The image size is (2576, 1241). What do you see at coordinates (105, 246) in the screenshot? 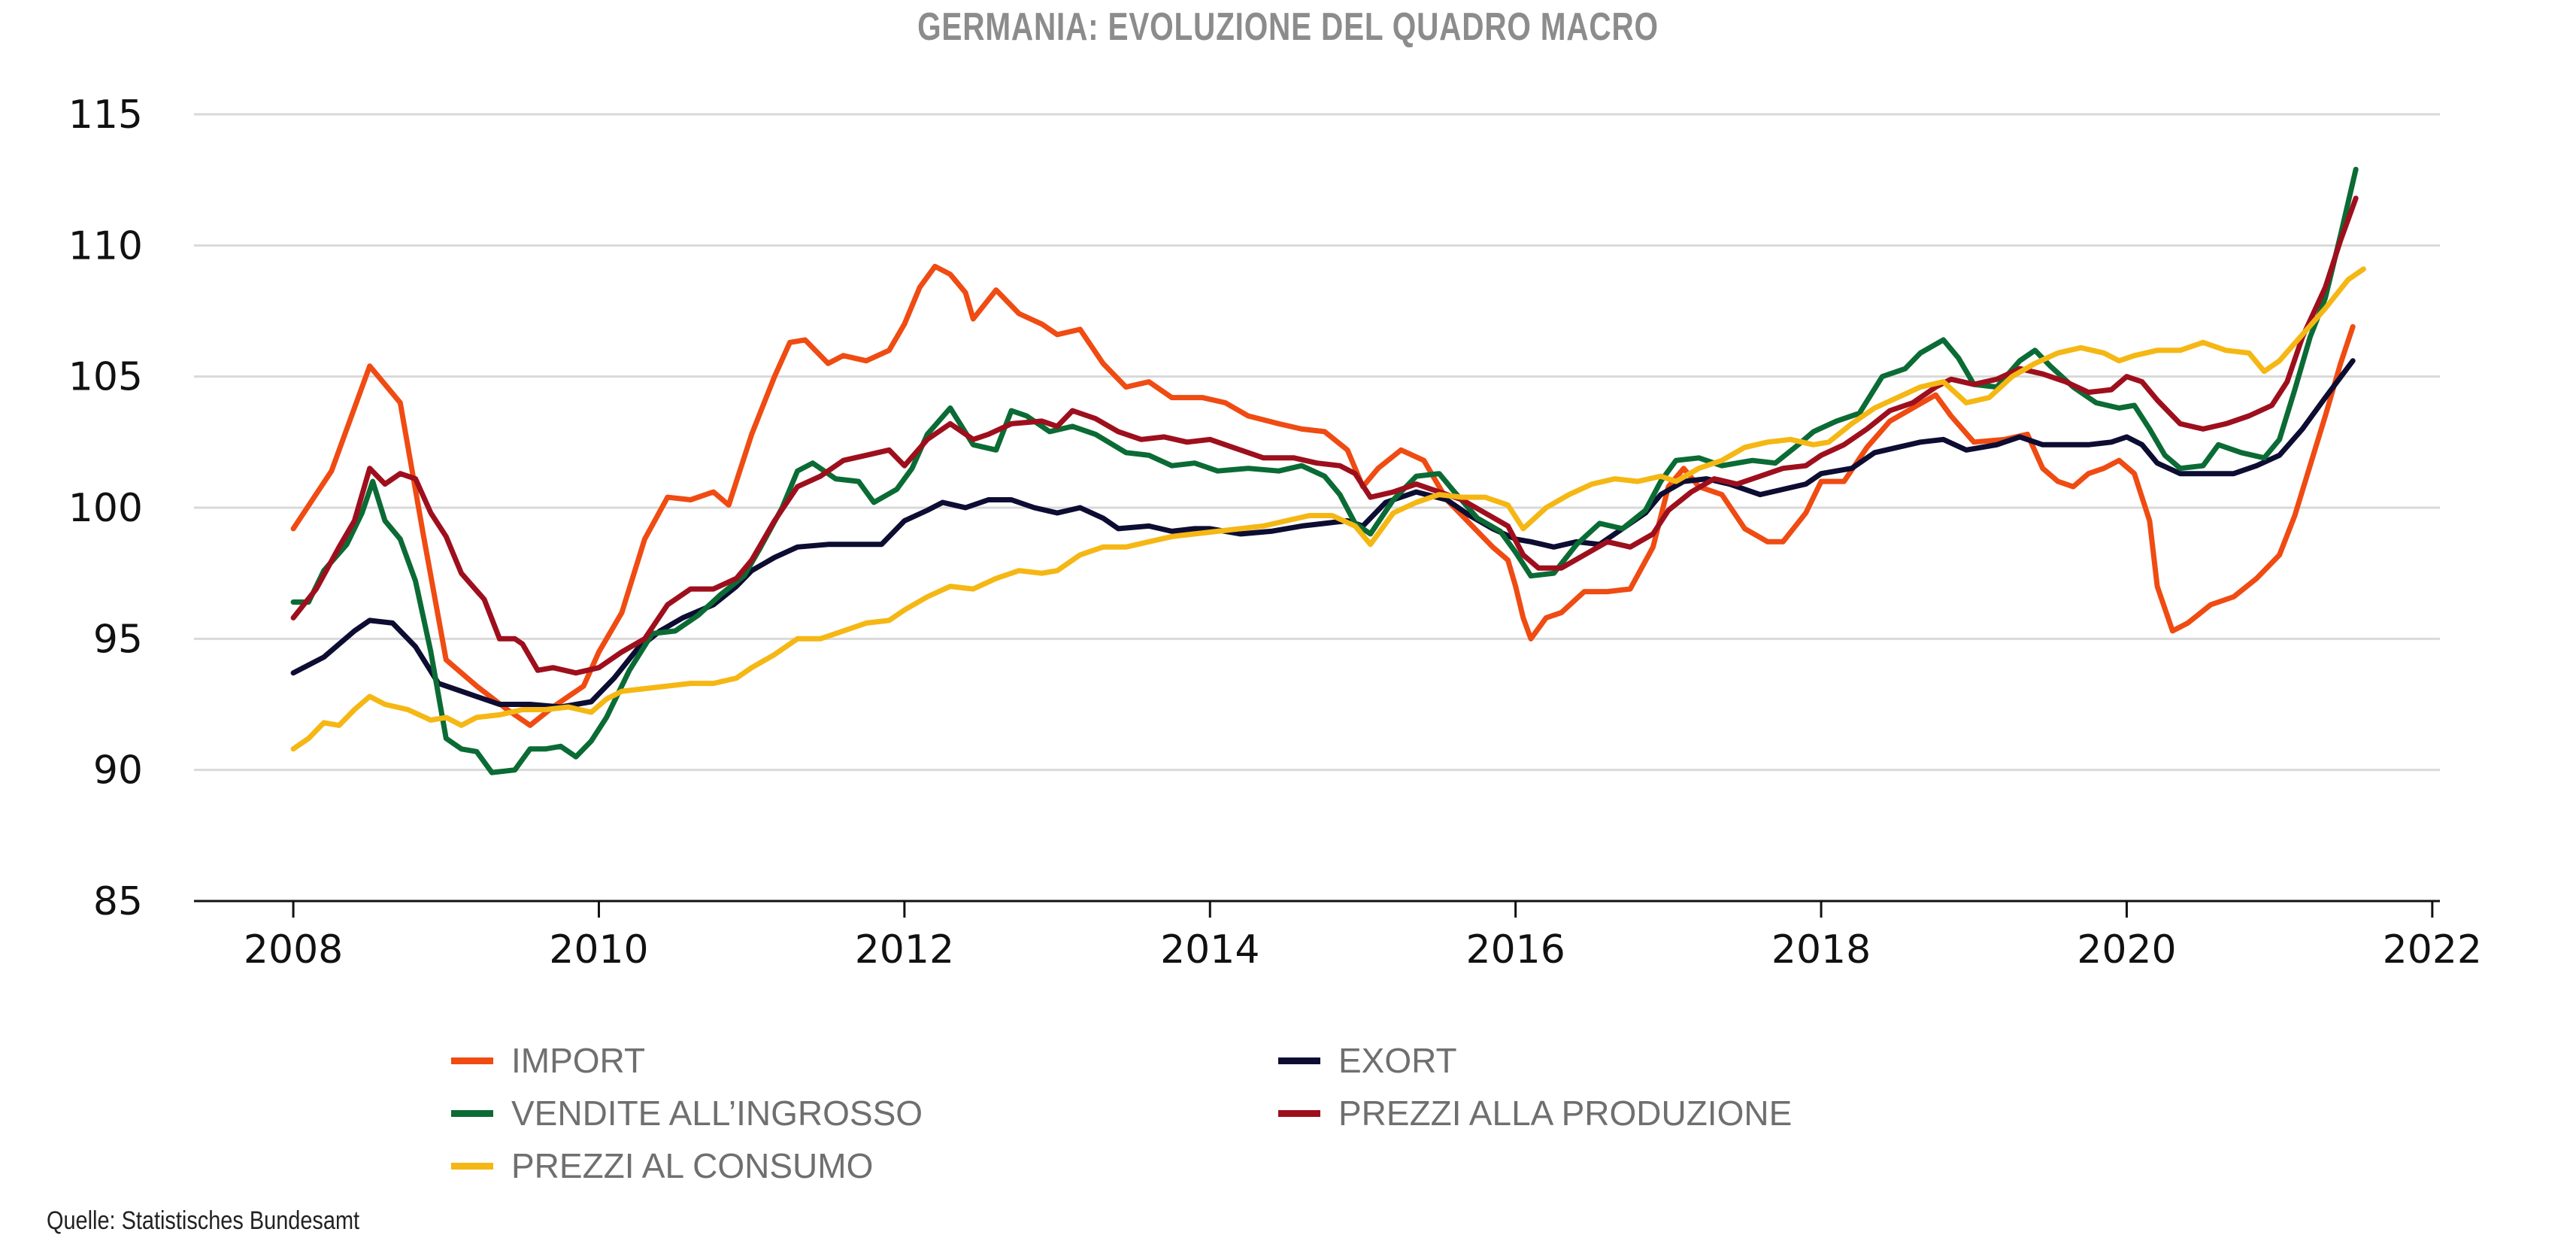
I see `y-tick-label-110: 110` at bounding box center [105, 246].